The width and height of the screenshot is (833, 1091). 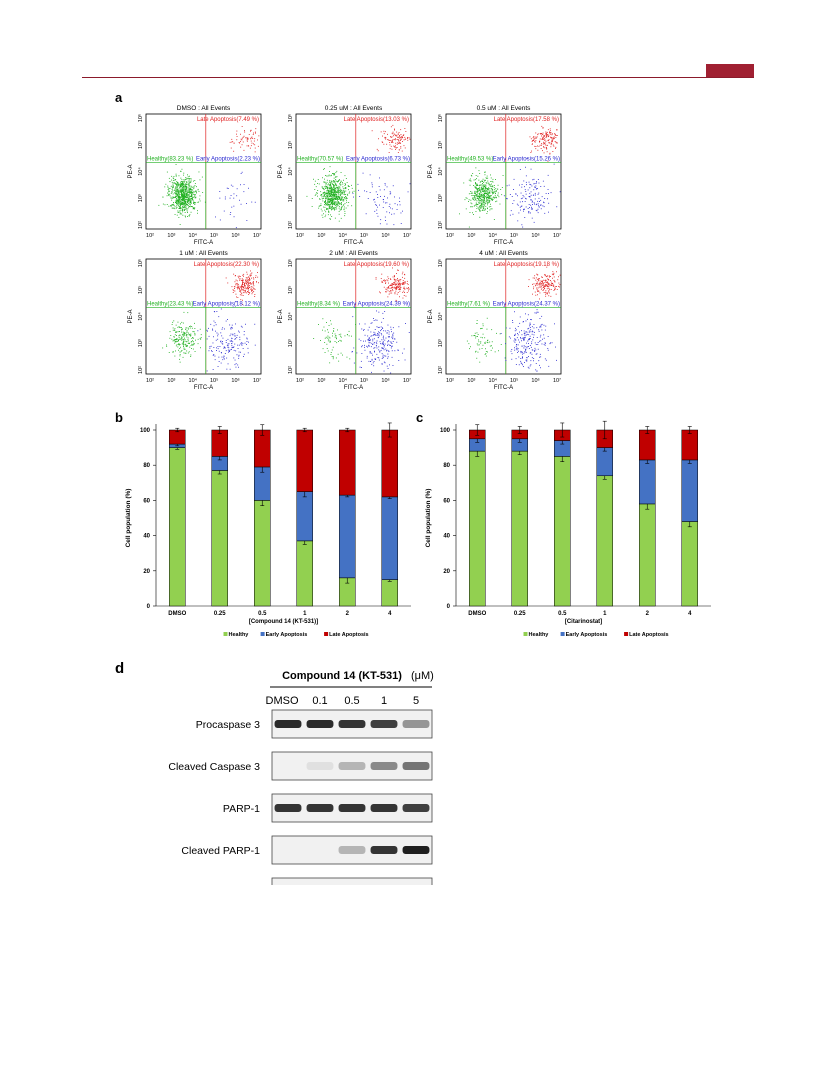 I want to click on early-apoptosis-label: Early Apoptosis(18.12 %), so click(x=226, y=304).